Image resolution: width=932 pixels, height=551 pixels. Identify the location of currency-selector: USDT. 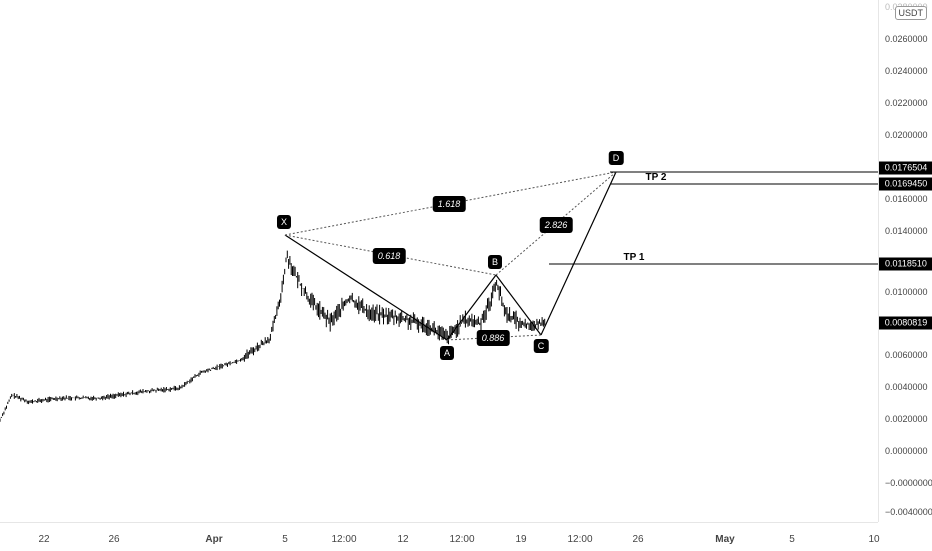
(910, 13).